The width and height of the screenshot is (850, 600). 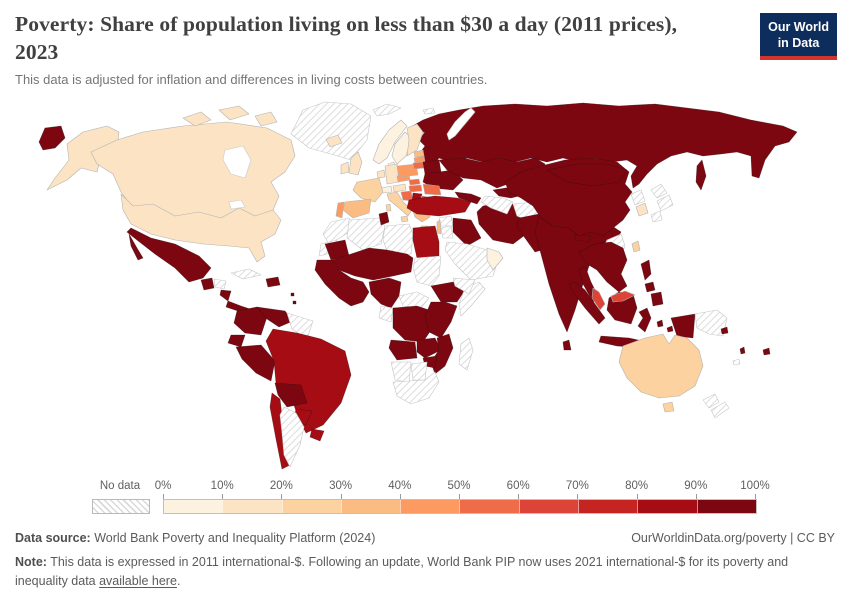 I want to click on country-morocco, so click(x=339, y=231).